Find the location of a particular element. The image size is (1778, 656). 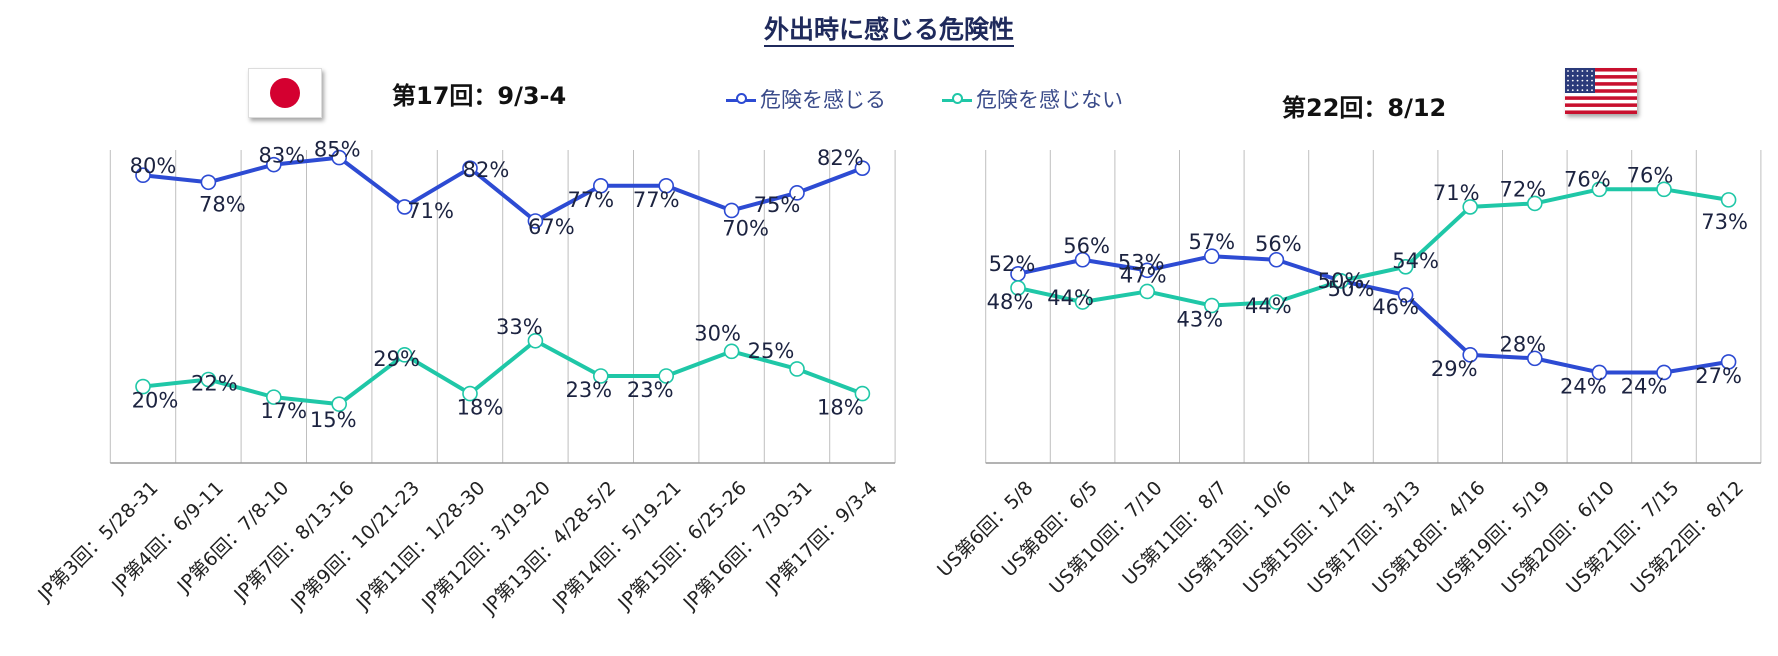

jp-series-line-no-danger is located at coordinates (503, 372).